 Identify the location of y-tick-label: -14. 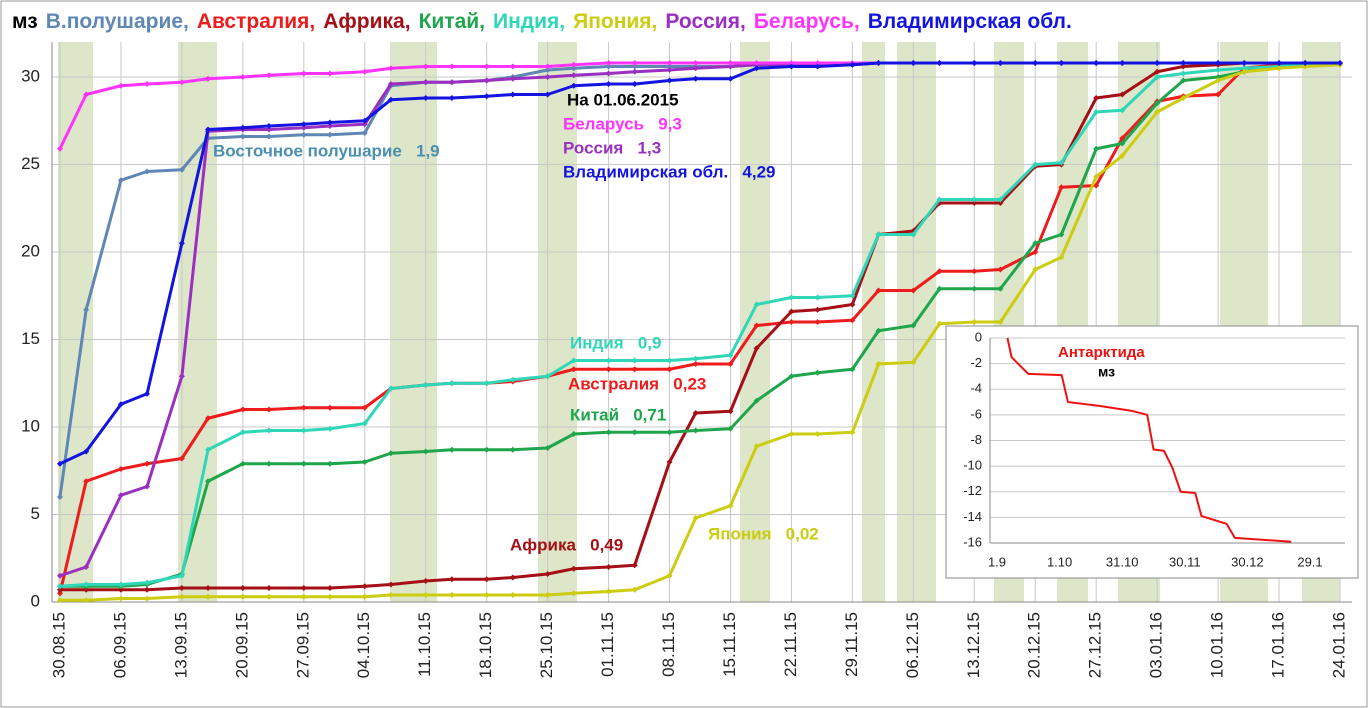
(972, 516).